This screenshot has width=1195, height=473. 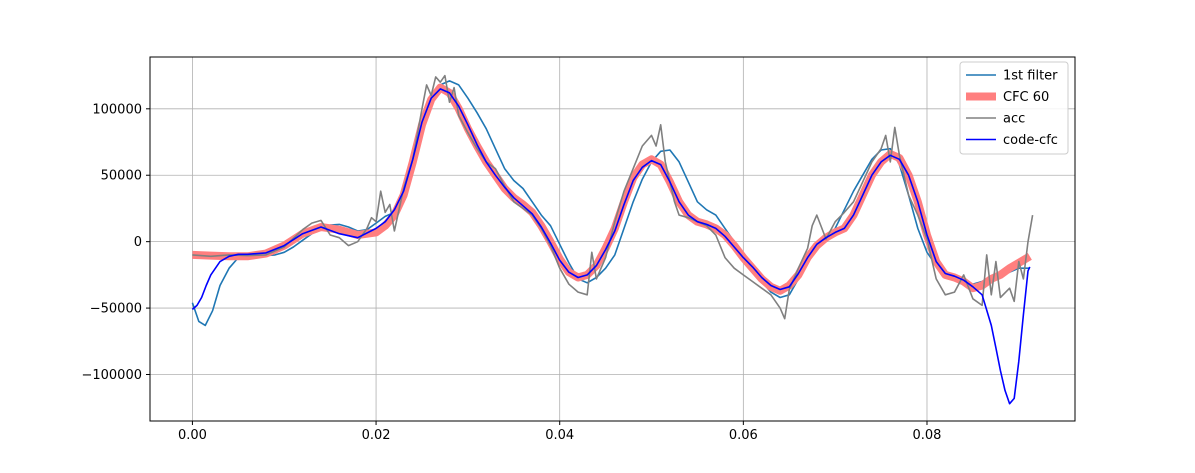 I want to click on x-tick-label: 0.02, so click(x=376, y=435).